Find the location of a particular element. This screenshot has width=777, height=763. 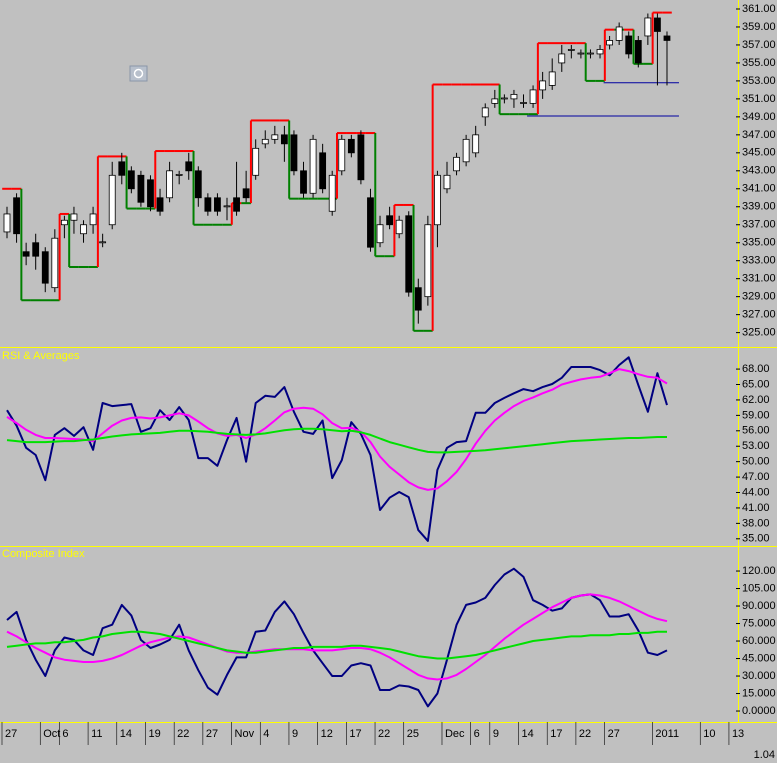

series-line is located at coordinates (337, 637).